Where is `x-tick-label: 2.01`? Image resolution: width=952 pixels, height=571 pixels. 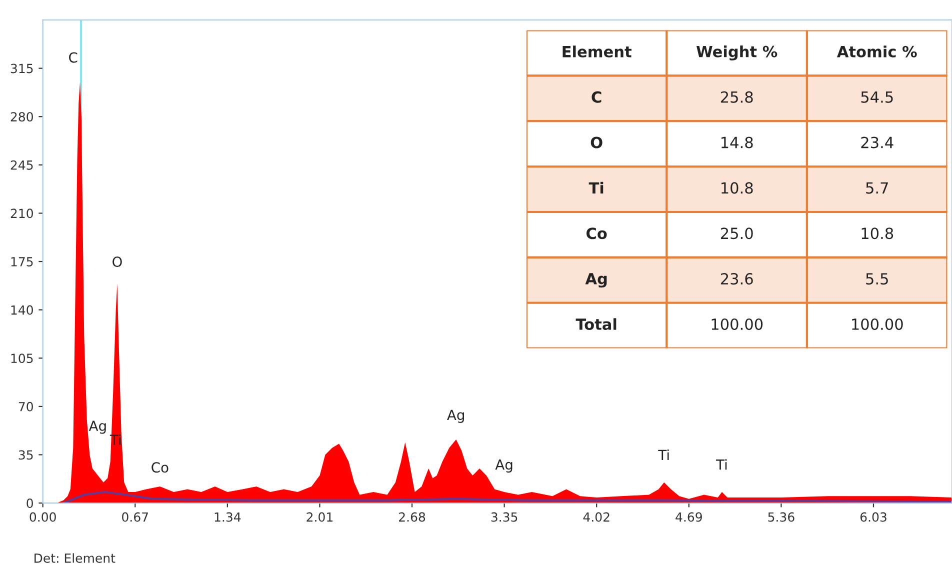
x-tick-label: 2.01 is located at coordinates (319, 517).